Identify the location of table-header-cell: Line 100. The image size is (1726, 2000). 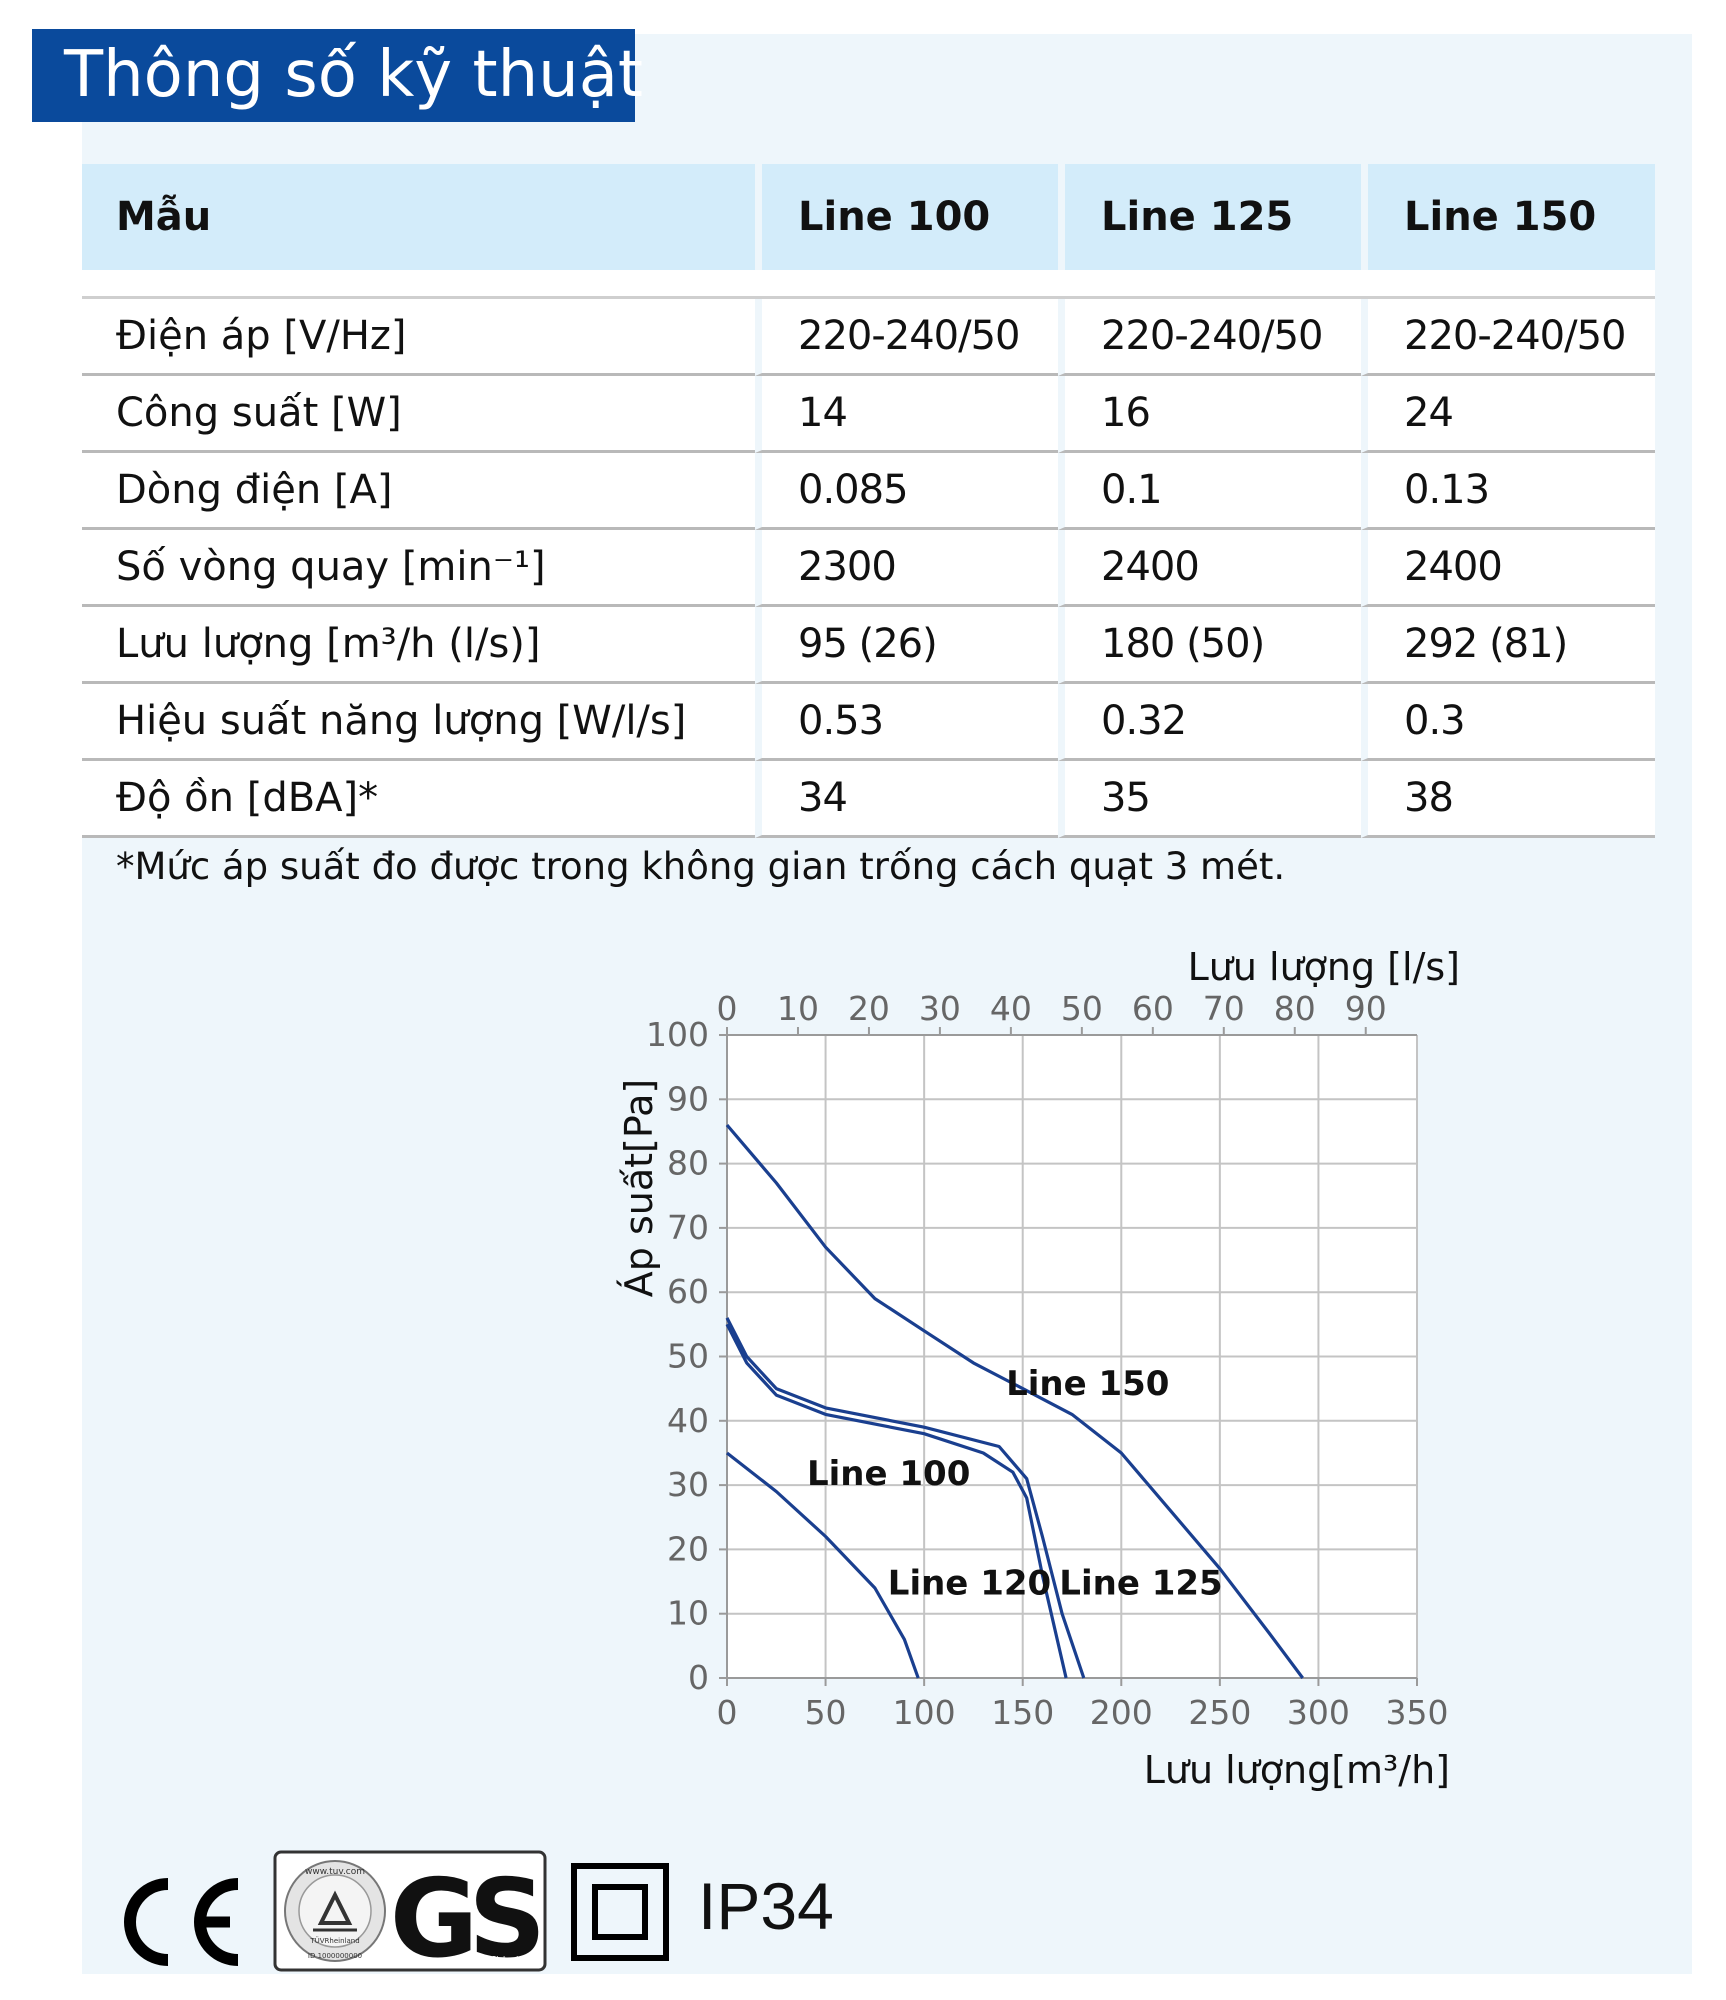
(906, 217).